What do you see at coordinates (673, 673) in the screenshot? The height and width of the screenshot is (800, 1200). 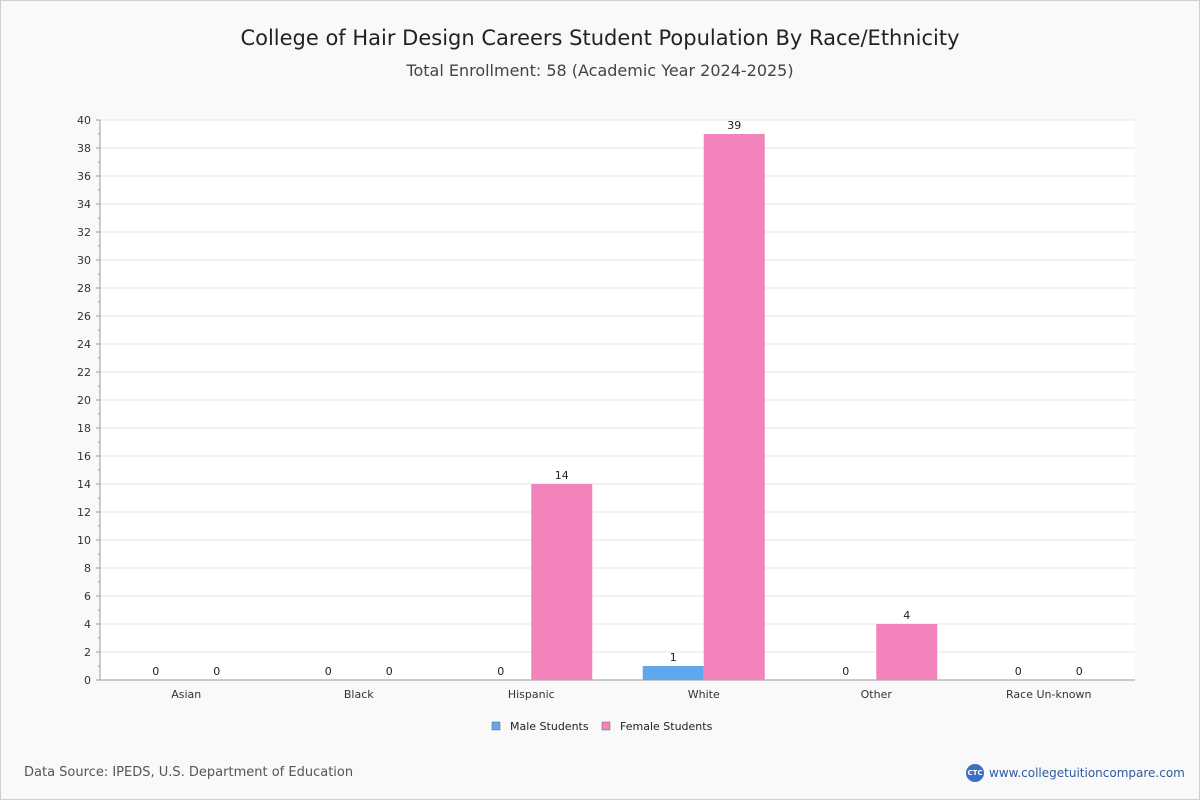 I see `bar-male` at bounding box center [673, 673].